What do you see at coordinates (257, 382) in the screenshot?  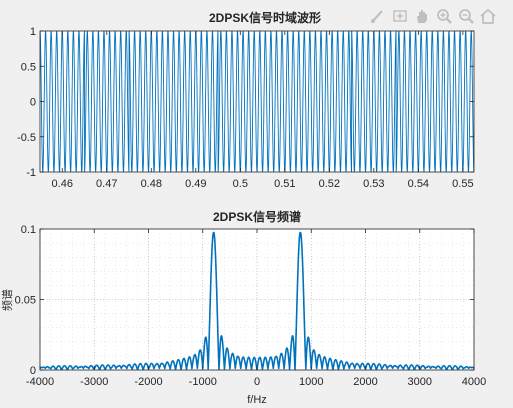 I see `x-tick-label: 0` at bounding box center [257, 382].